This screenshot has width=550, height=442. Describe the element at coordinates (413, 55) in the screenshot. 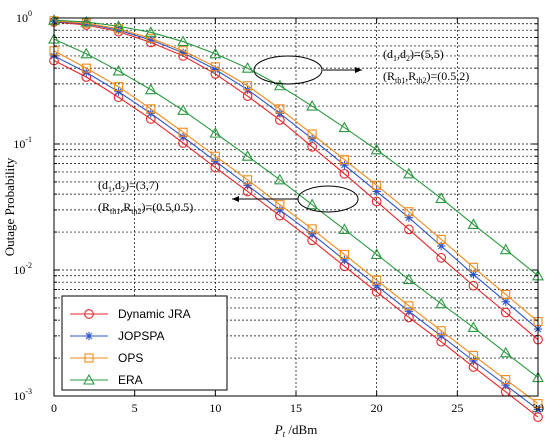

I see `annotation-upper-line1: (d1,d2)=(5,5)` at that location.